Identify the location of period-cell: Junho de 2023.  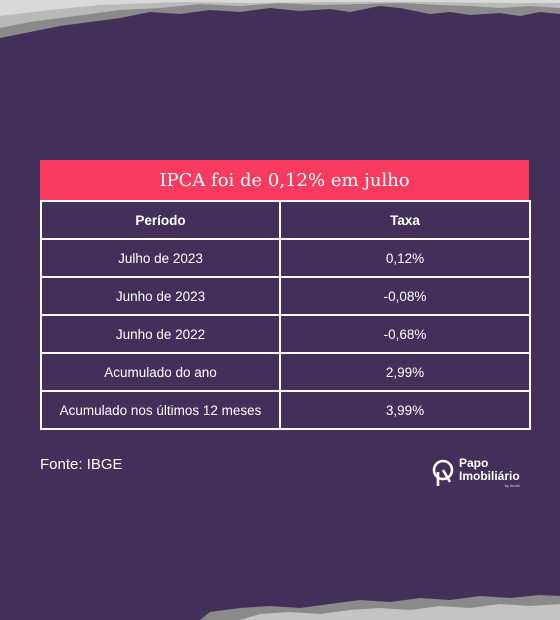
(160, 296).